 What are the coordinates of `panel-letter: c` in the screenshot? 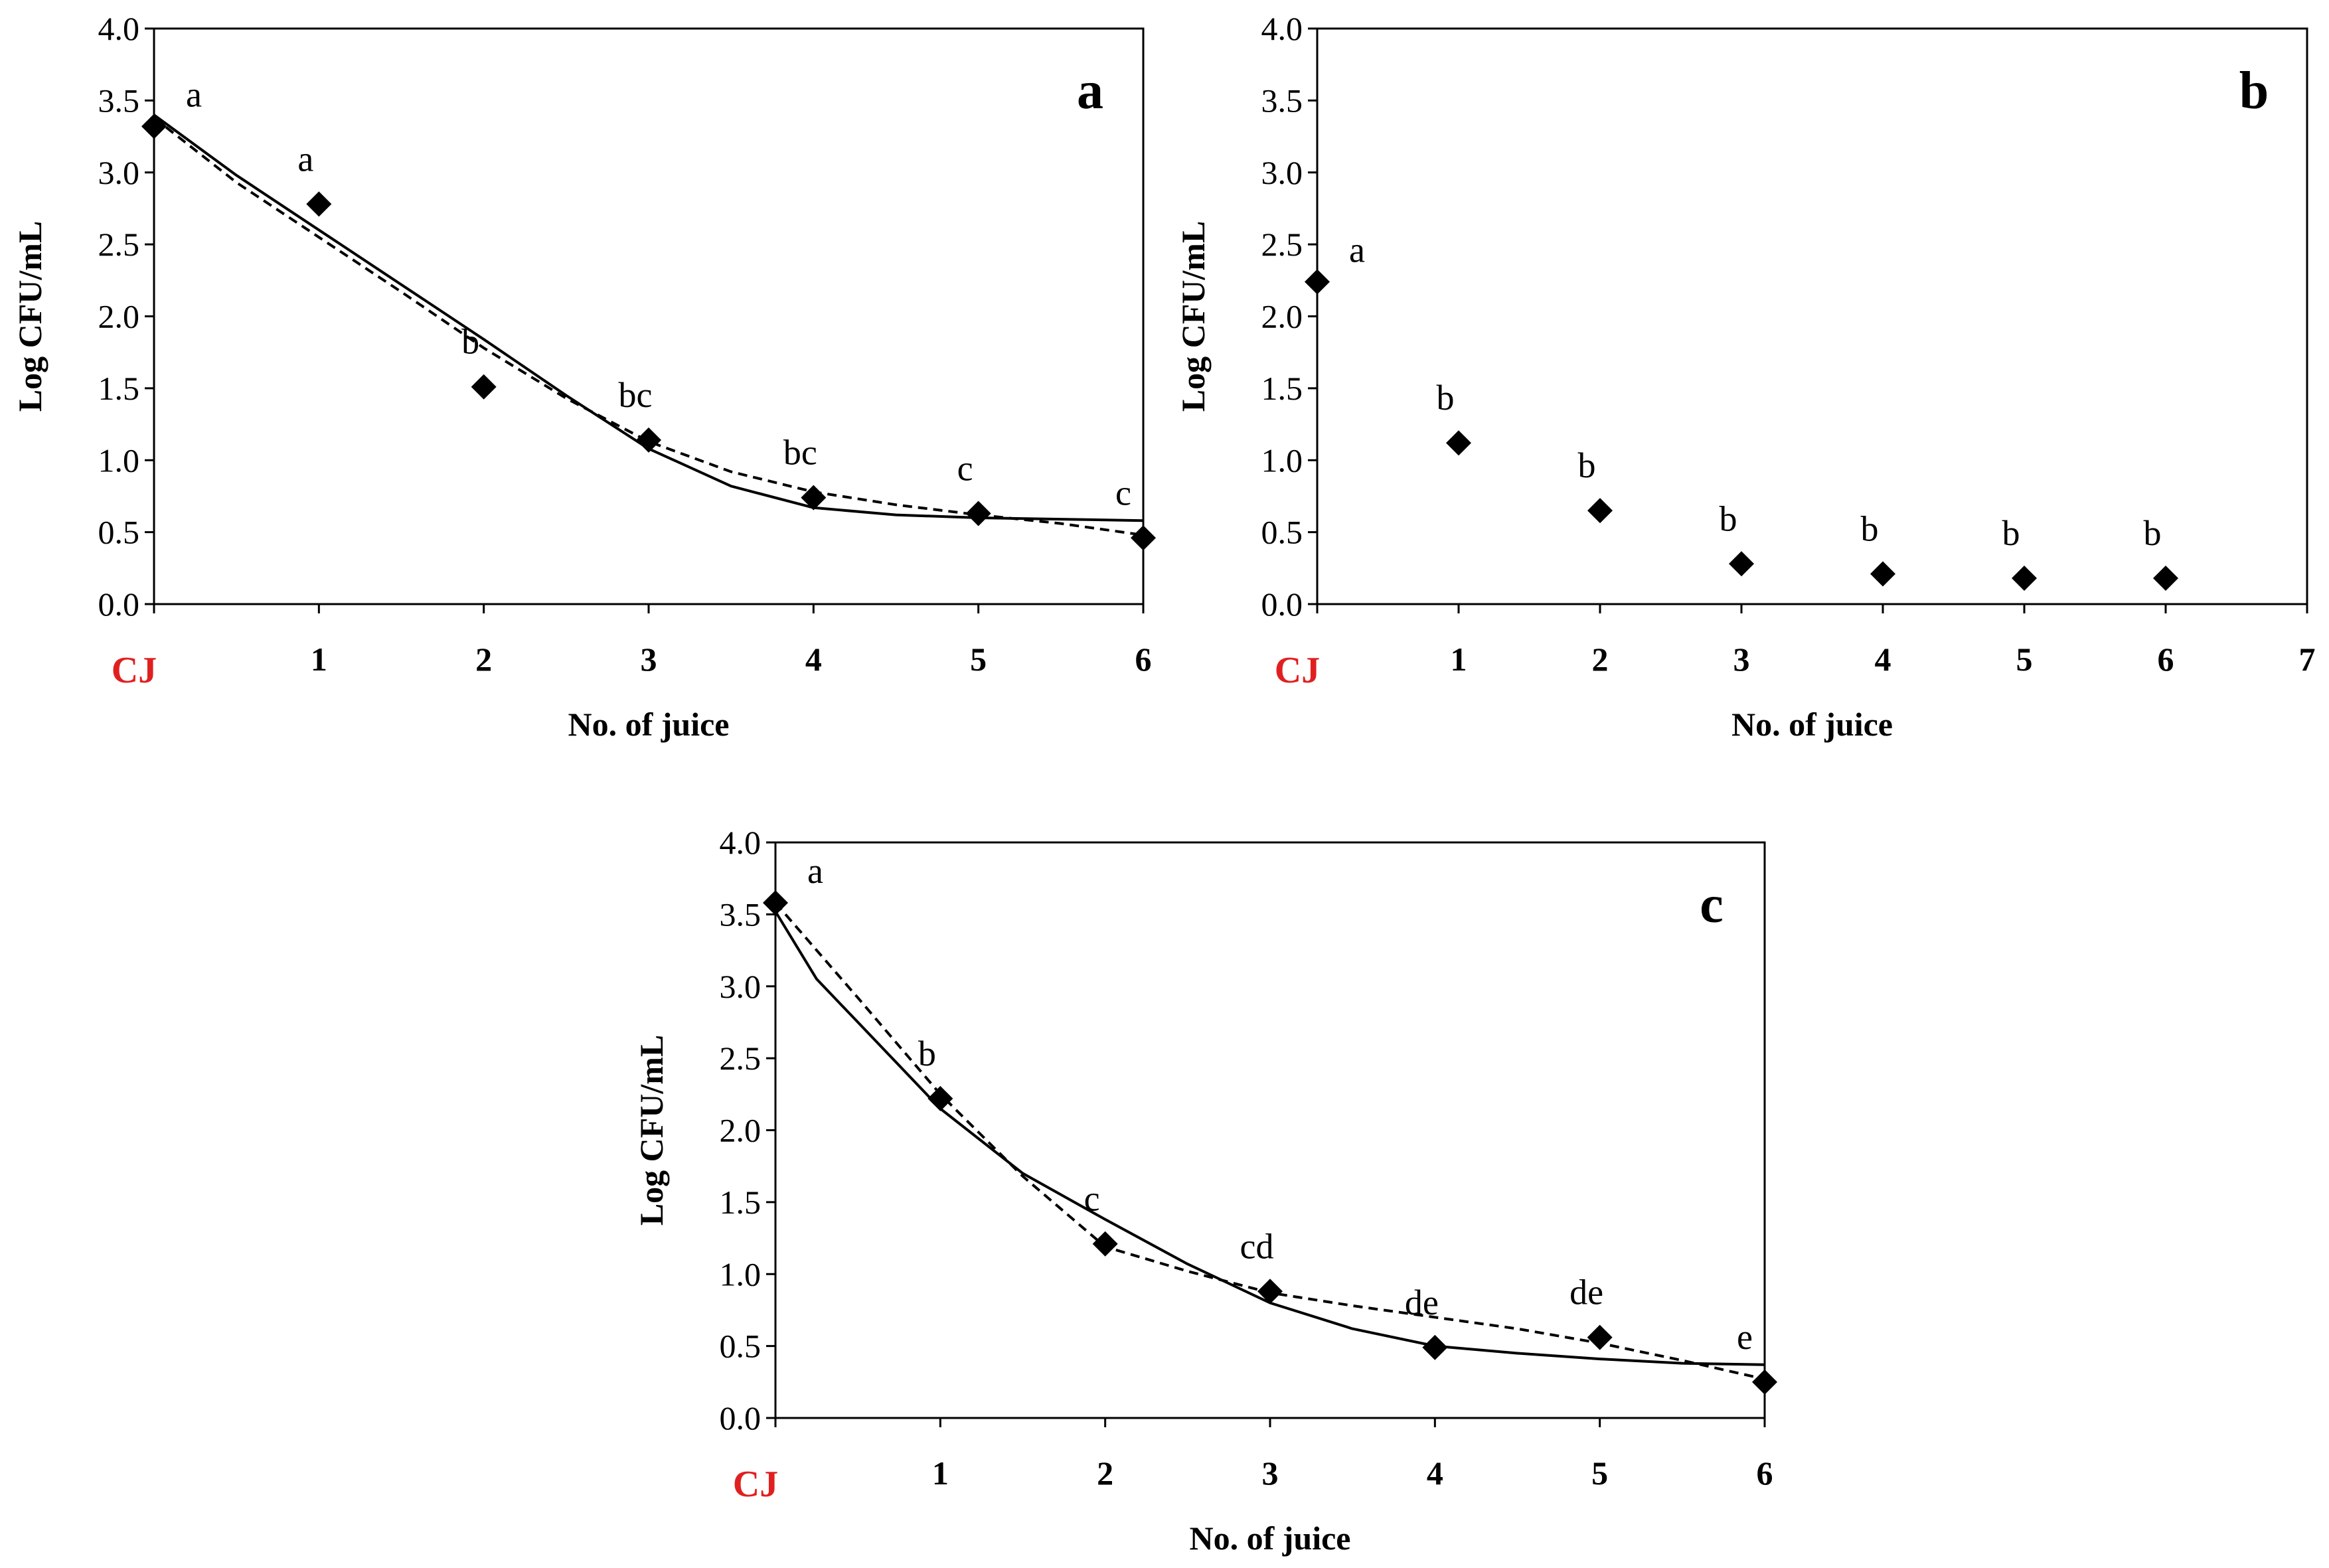 It's located at (1712, 905).